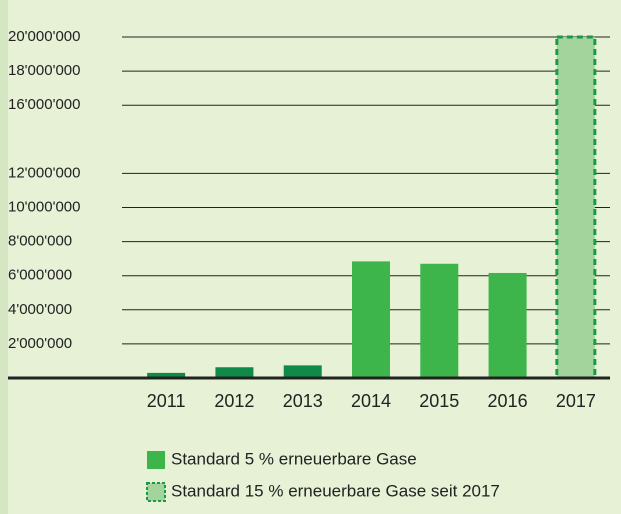 The width and height of the screenshot is (621, 514). What do you see at coordinates (335, 490) in the screenshot?
I see `legend-label: Standard 15 % erneuerbare Gase seit 2017` at bounding box center [335, 490].